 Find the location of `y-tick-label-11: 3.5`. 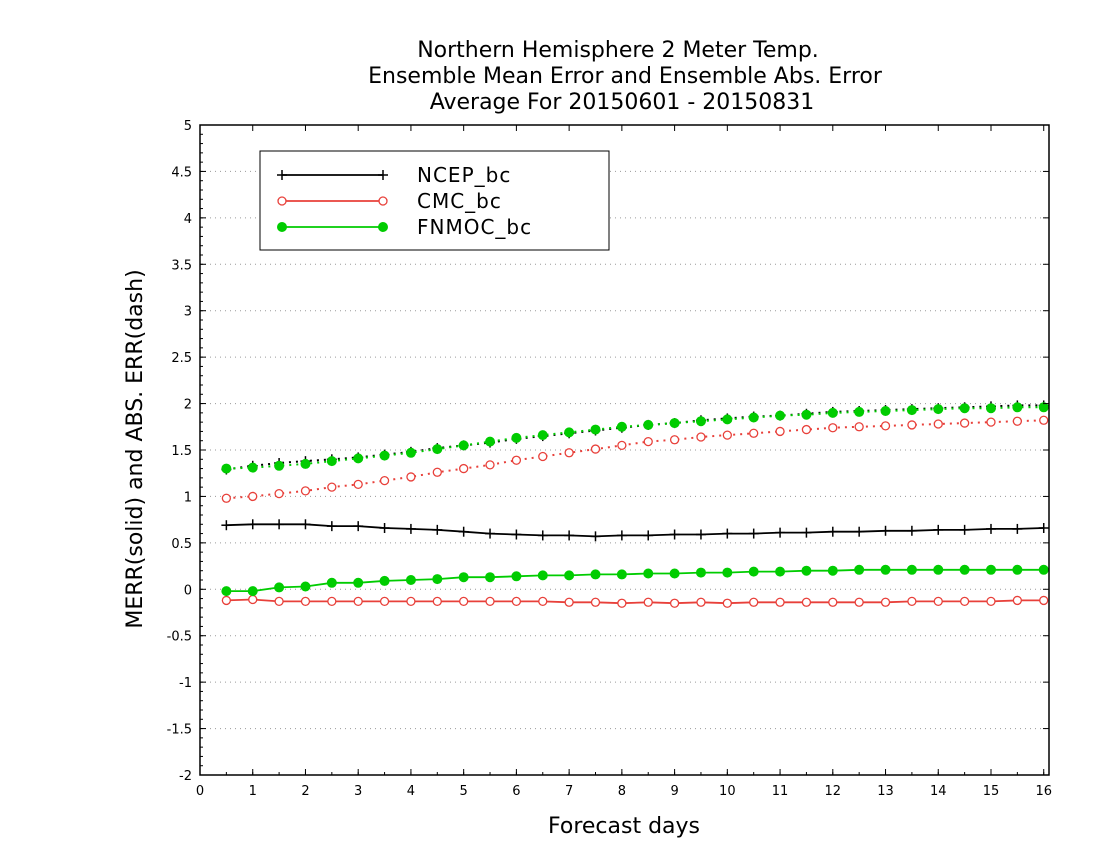

y-tick-label-11: 3.5 is located at coordinates (181, 265).